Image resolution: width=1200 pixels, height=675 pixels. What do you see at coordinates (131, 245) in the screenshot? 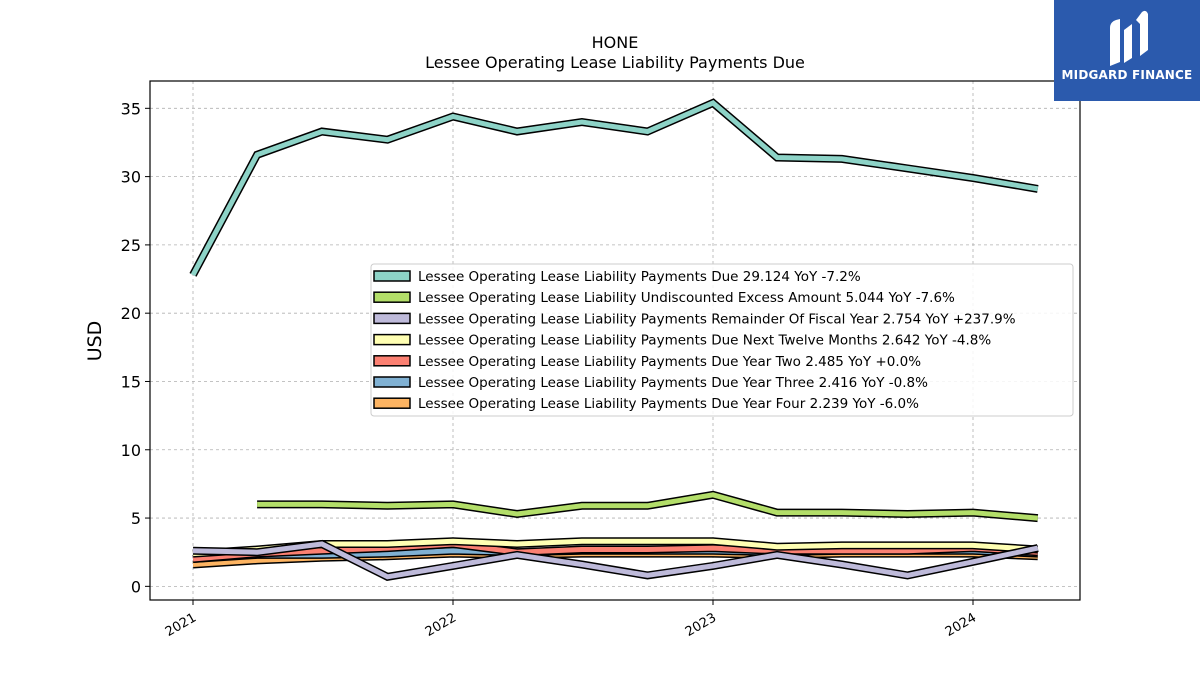
I see `y-tick-label: 25` at bounding box center [131, 245].